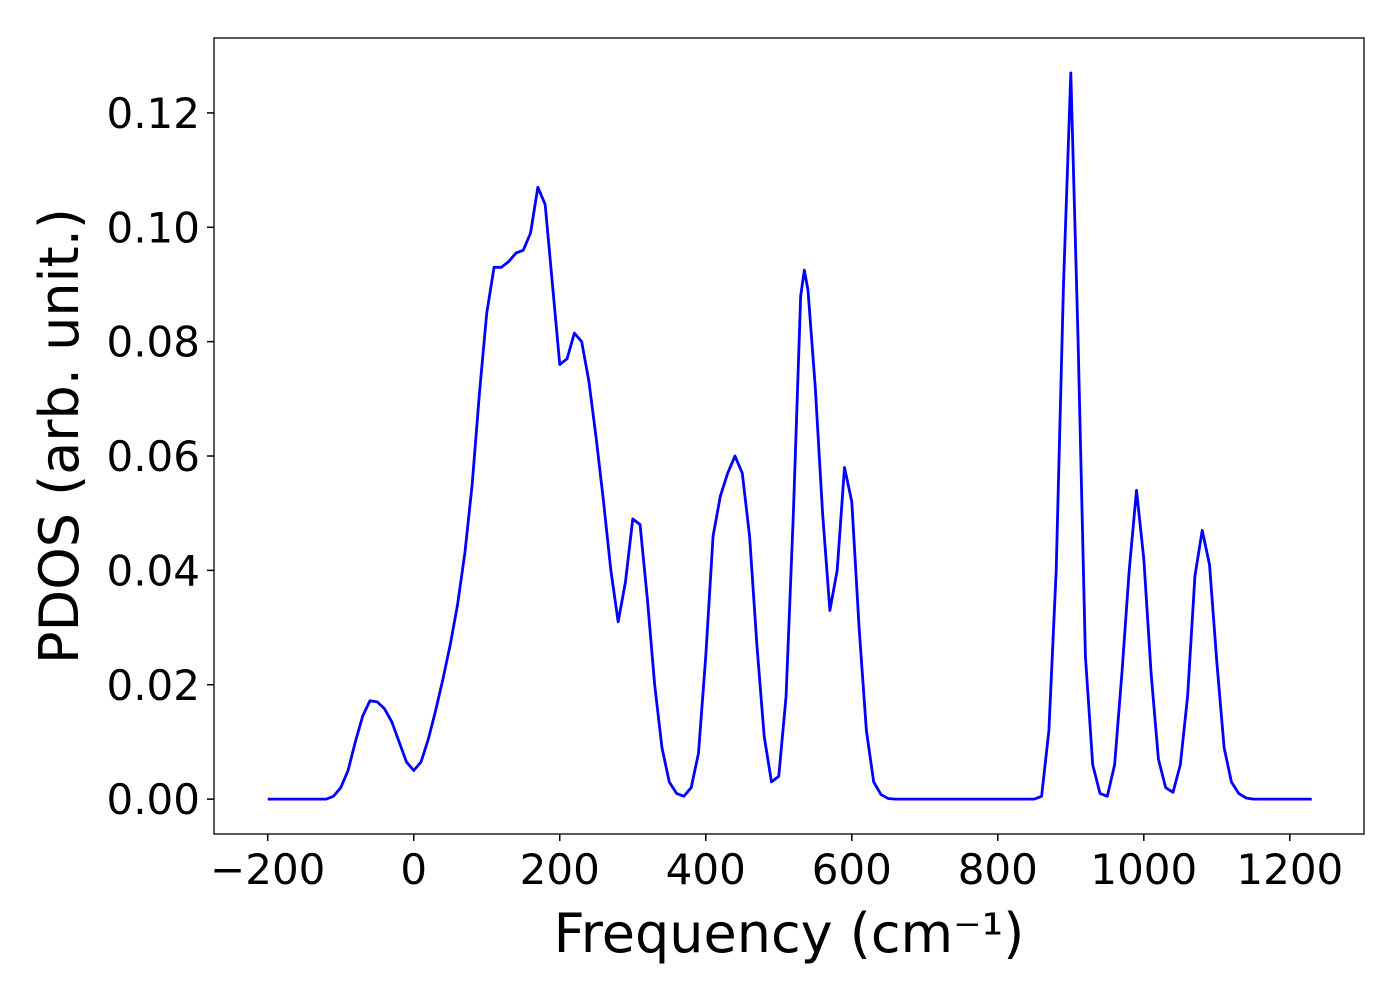  Describe the element at coordinates (153, 456) in the screenshot. I see `y-tick-label: 0.06` at that location.